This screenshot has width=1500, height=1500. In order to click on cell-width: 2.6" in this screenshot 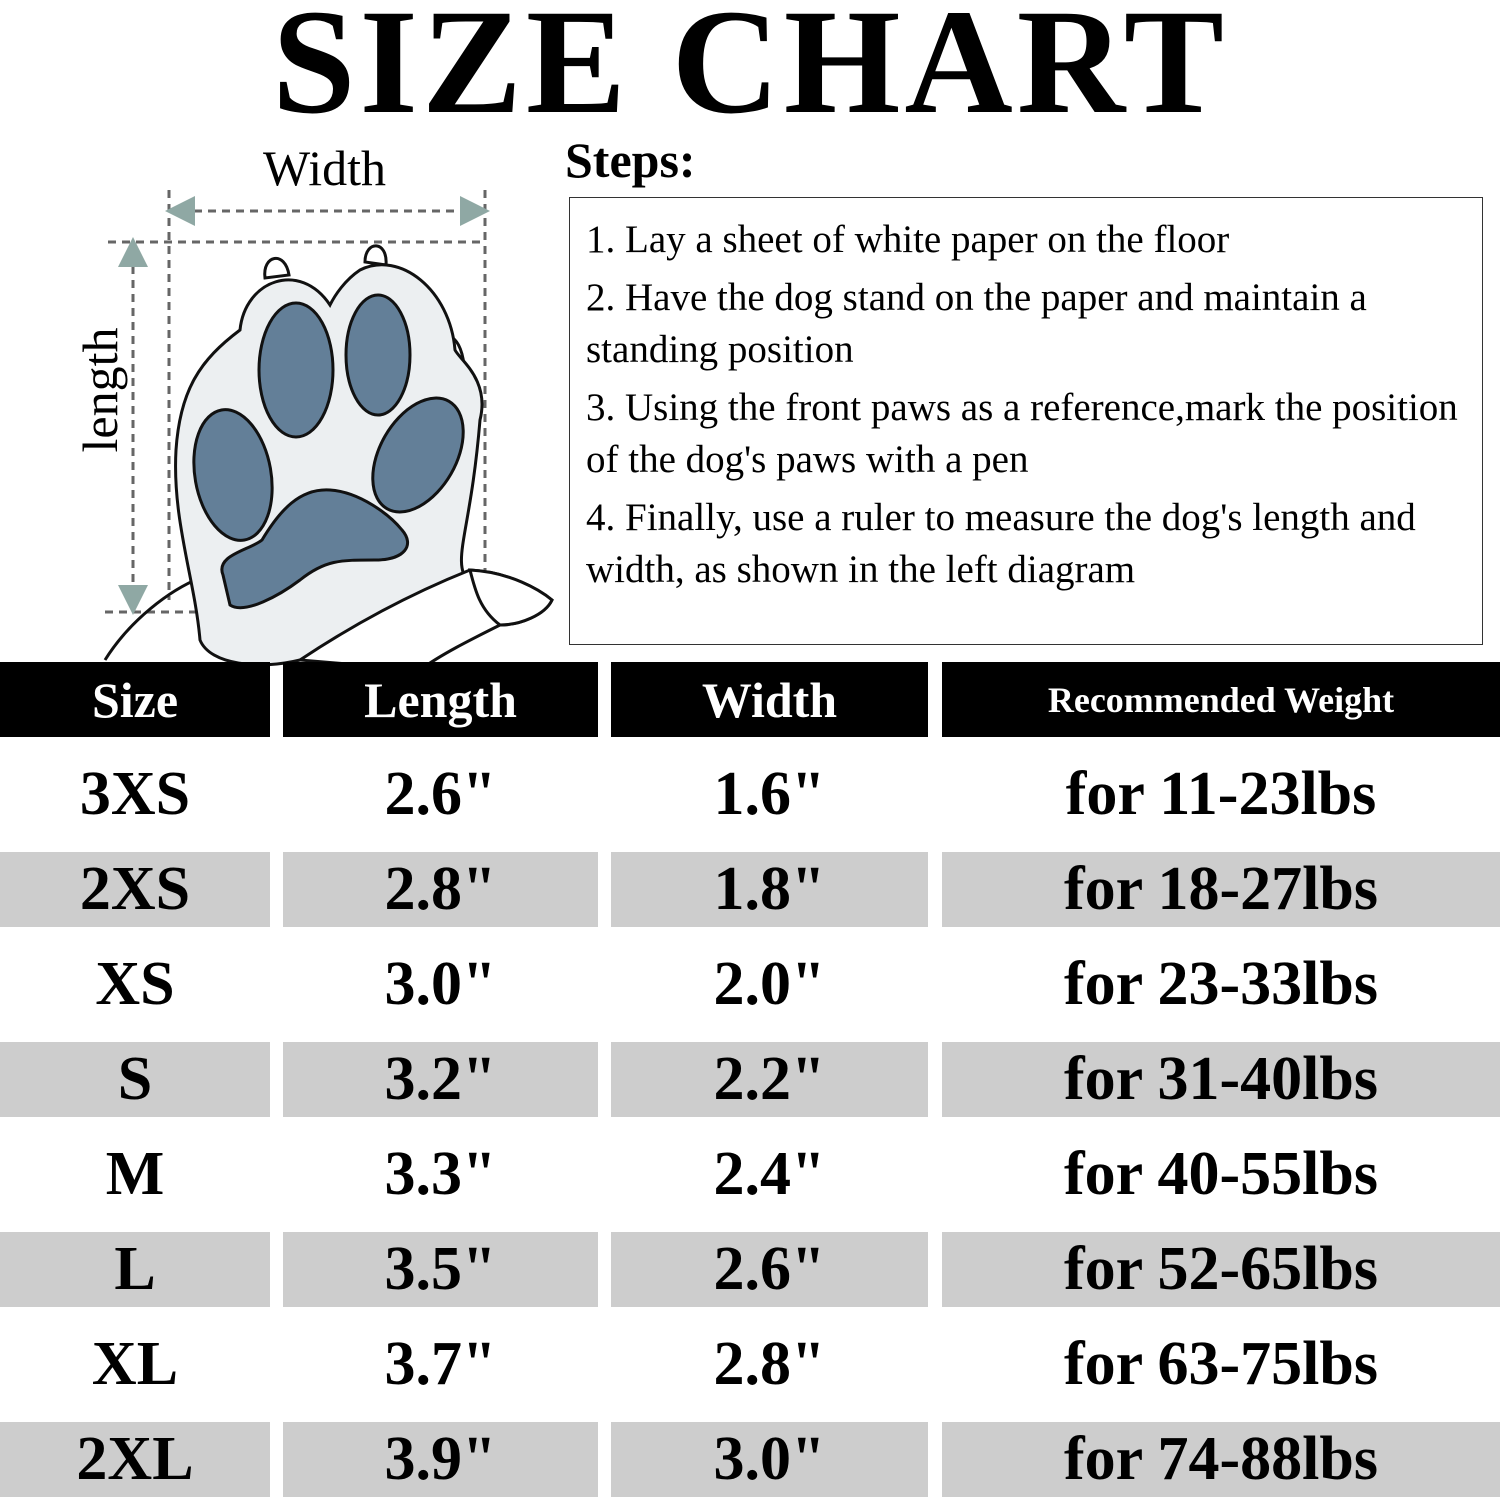, I will do `click(769, 1269)`.